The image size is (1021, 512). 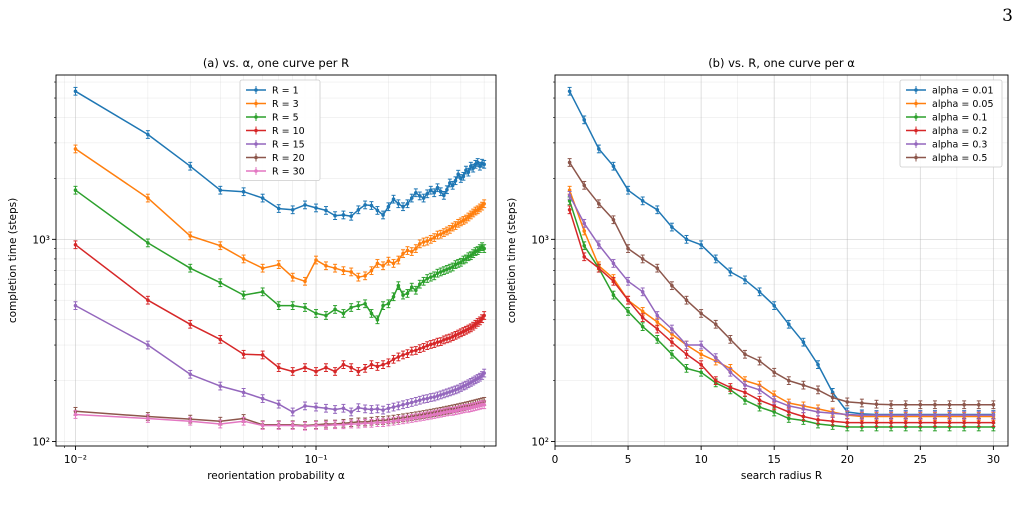 What do you see at coordinates (963, 91) in the screenshot?
I see `legend-label: alpha = 0.01` at bounding box center [963, 91].